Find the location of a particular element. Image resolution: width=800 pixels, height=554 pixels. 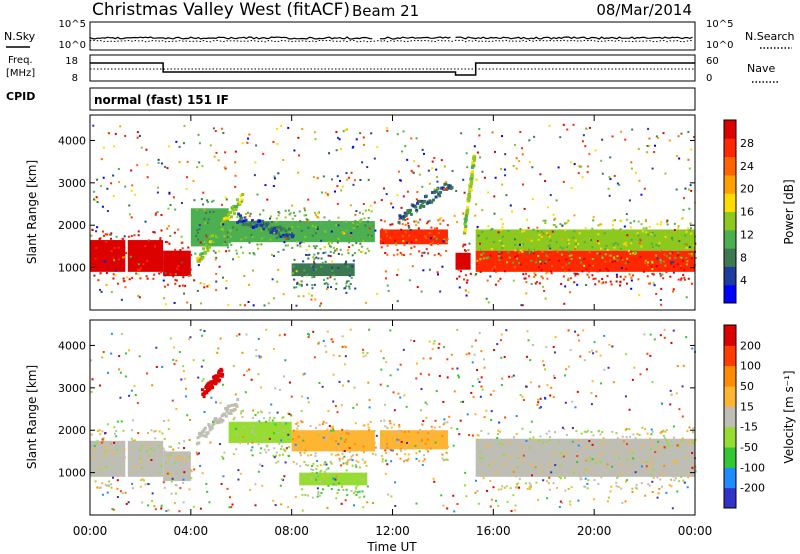

n-search-label: N.Search is located at coordinates (770, 36).